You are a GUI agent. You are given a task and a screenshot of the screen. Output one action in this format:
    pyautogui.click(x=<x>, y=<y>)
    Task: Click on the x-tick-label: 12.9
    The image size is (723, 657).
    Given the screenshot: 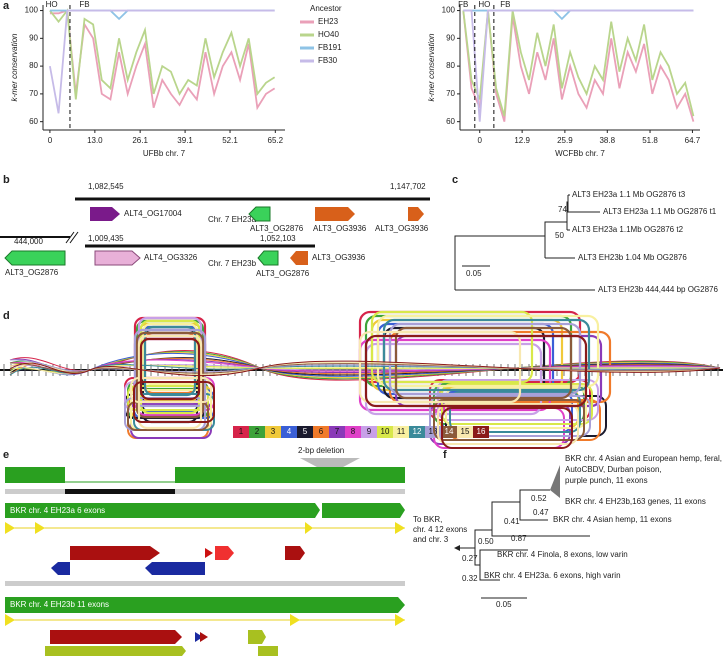 What is the action you would take?
    pyautogui.click(x=522, y=140)
    